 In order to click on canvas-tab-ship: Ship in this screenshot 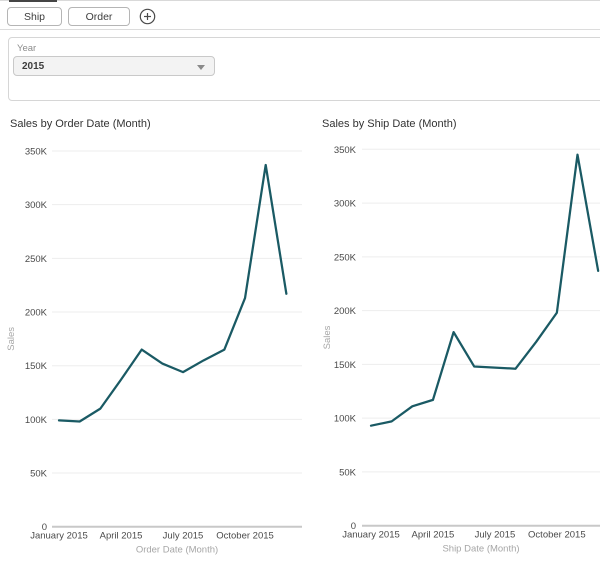, I will do `click(34, 16)`.